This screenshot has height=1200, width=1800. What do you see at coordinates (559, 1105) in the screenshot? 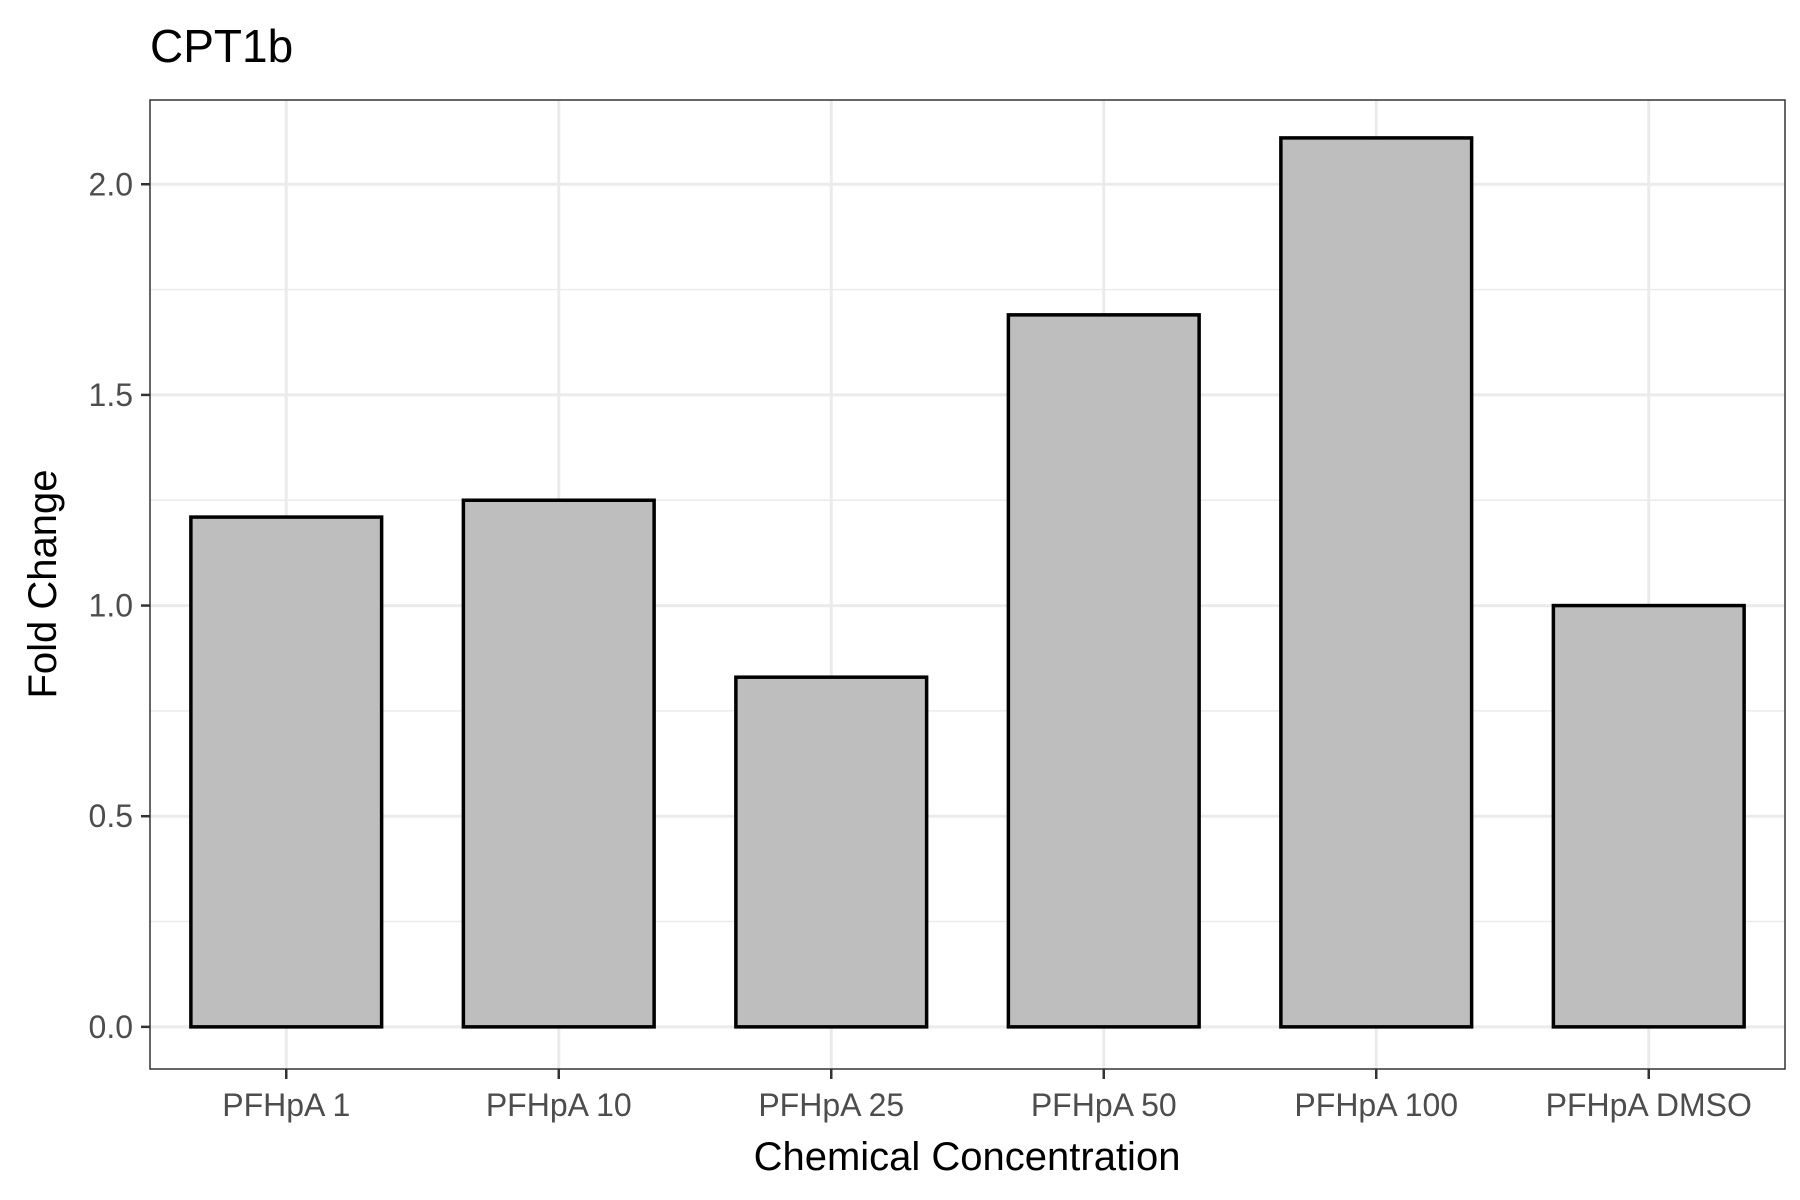
I see `x-tick-label: PFHpA 10` at bounding box center [559, 1105].